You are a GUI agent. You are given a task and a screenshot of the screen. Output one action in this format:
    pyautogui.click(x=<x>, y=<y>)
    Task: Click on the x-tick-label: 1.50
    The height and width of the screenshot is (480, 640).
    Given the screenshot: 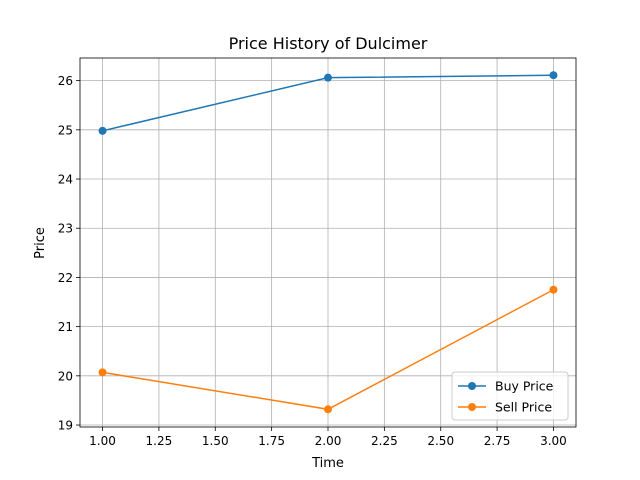 What is the action you would take?
    pyautogui.click(x=215, y=441)
    